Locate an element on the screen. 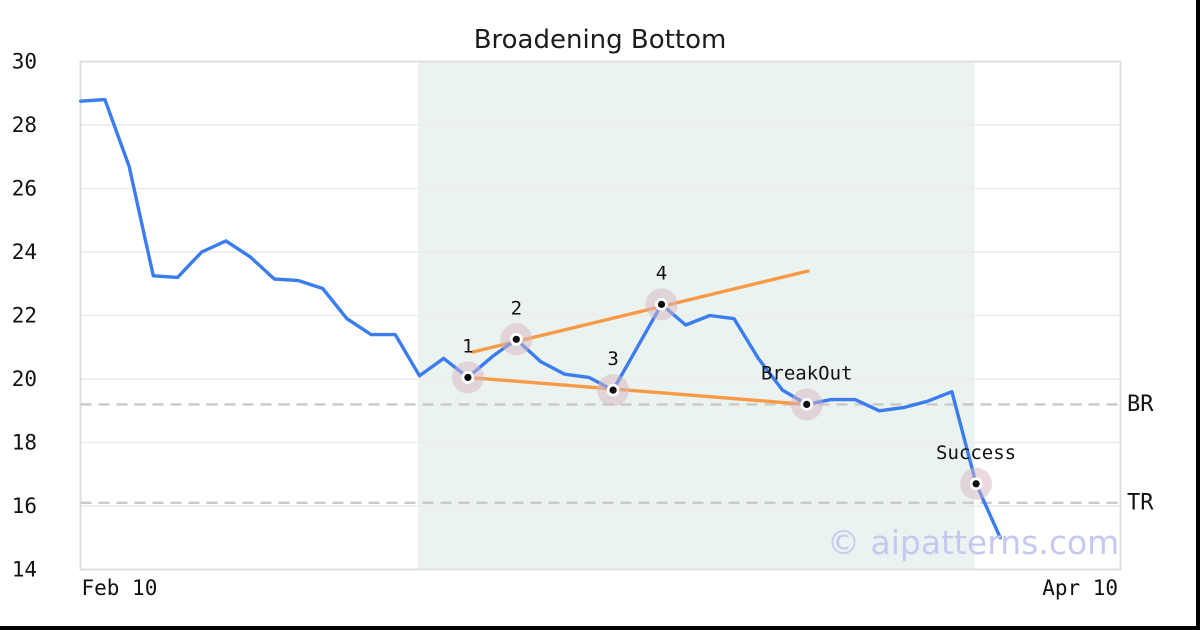 The image size is (1200, 630). x-tick-label: Apr 10 is located at coordinates (1080, 588).